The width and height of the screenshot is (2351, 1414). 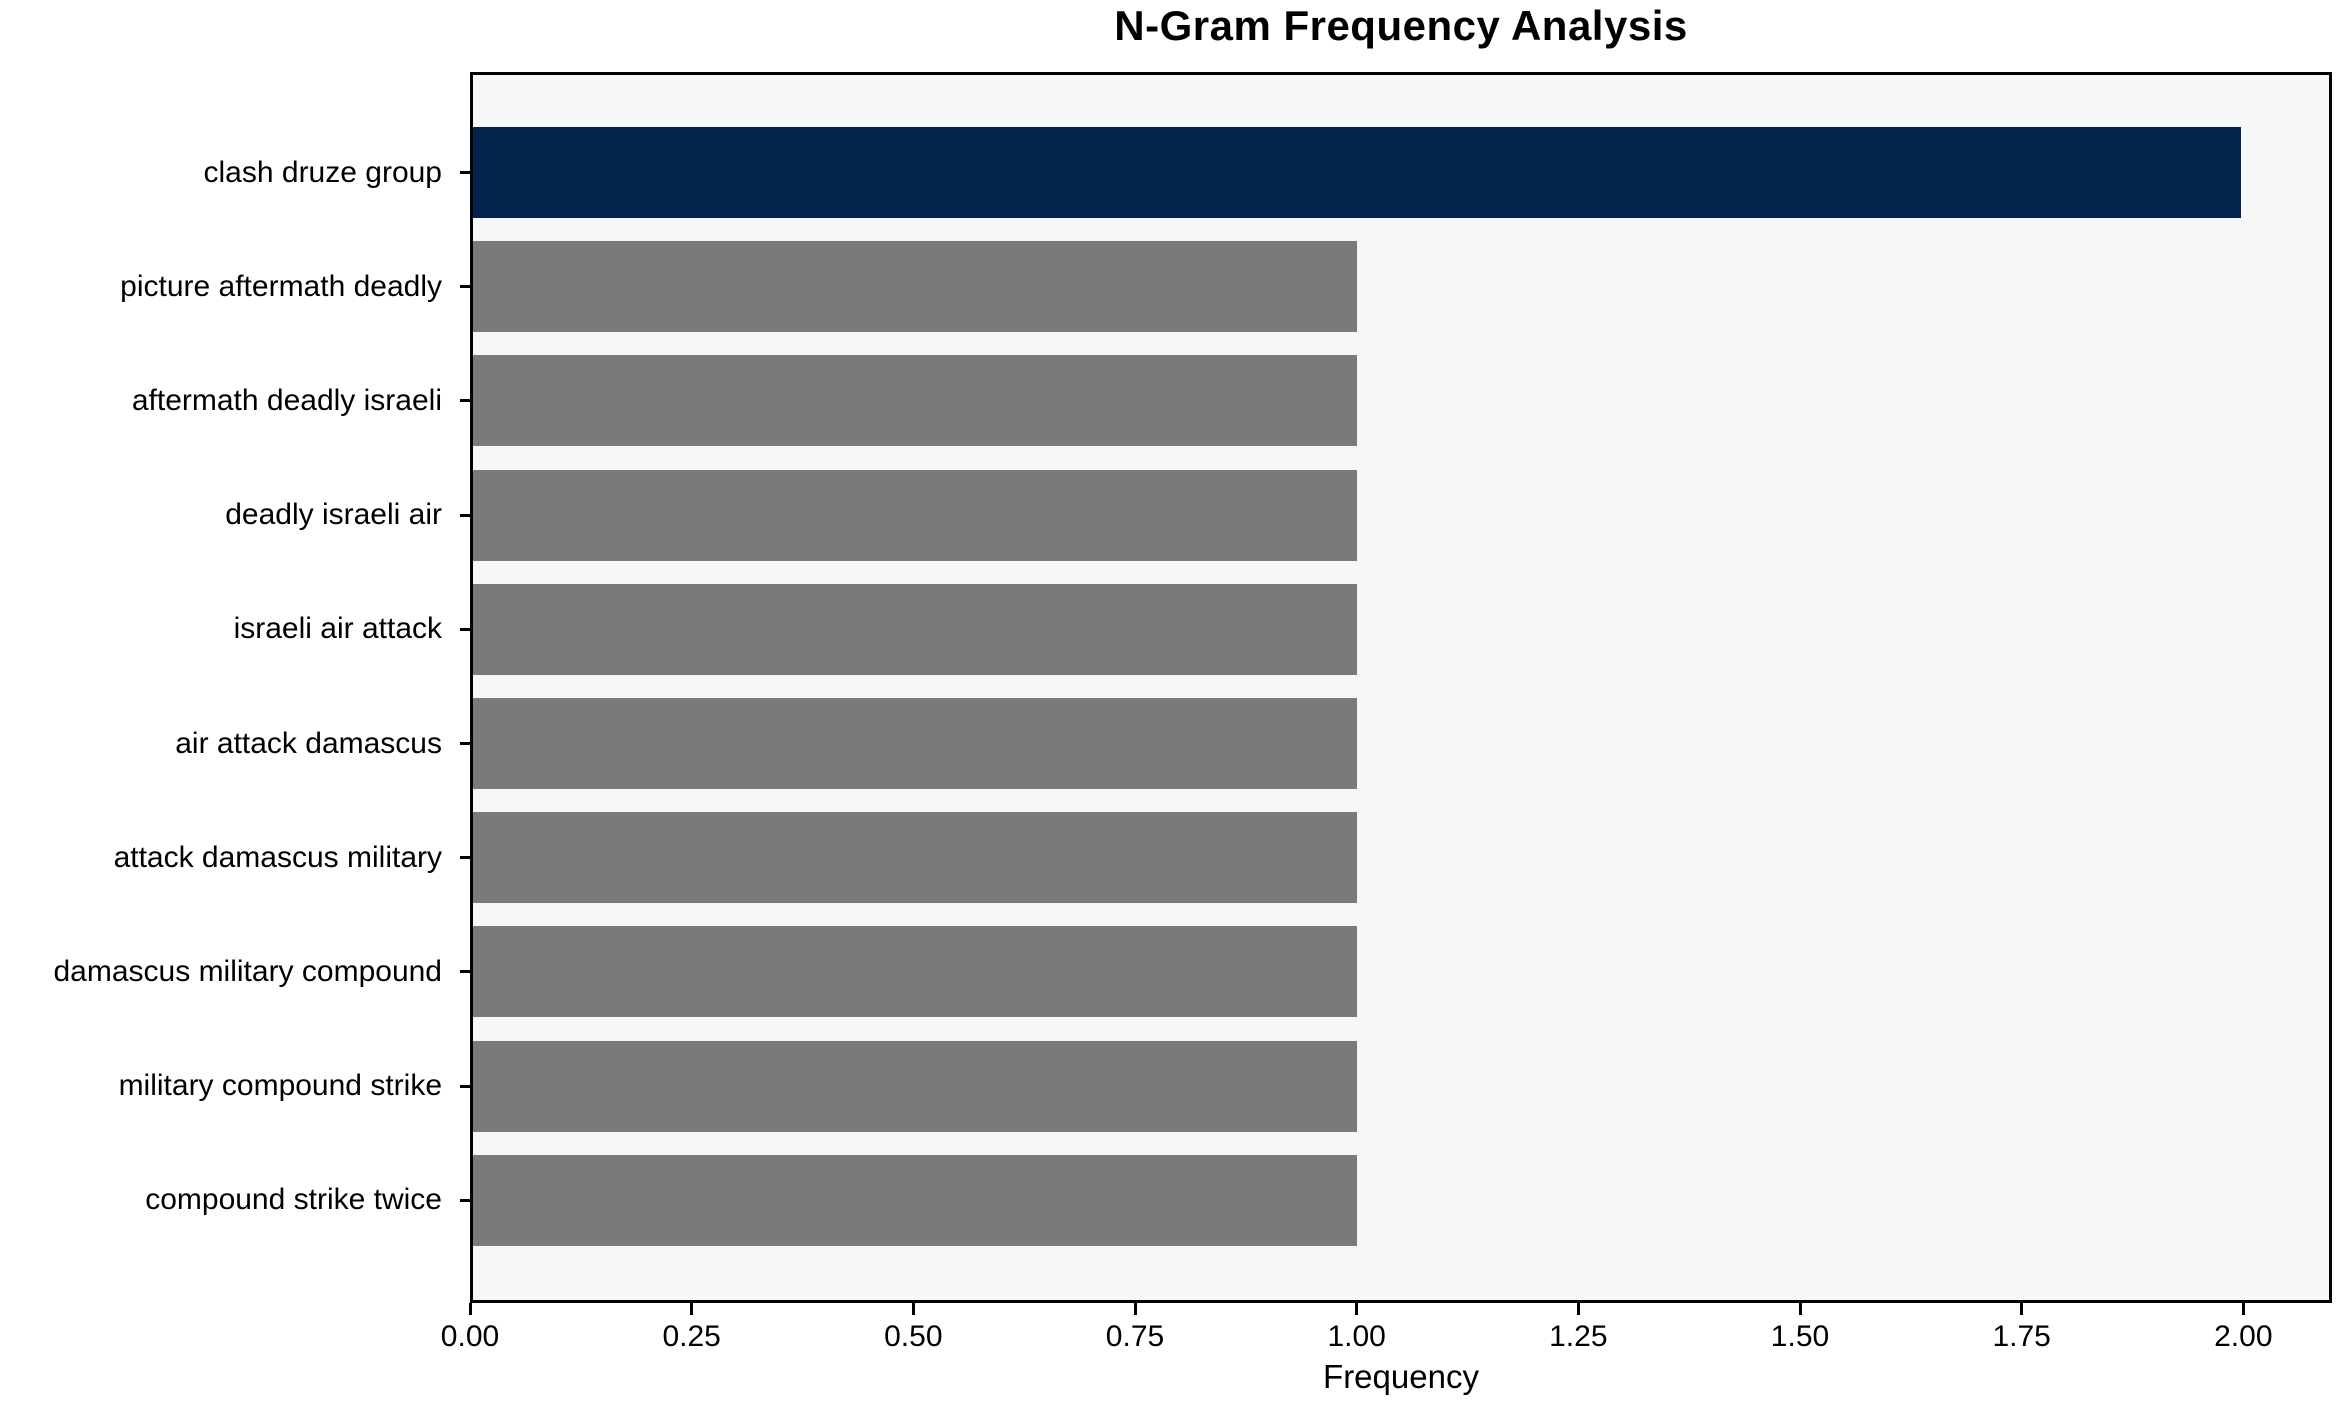 What do you see at coordinates (2021, 1336) in the screenshot?
I see `x-tick-label: 1.75` at bounding box center [2021, 1336].